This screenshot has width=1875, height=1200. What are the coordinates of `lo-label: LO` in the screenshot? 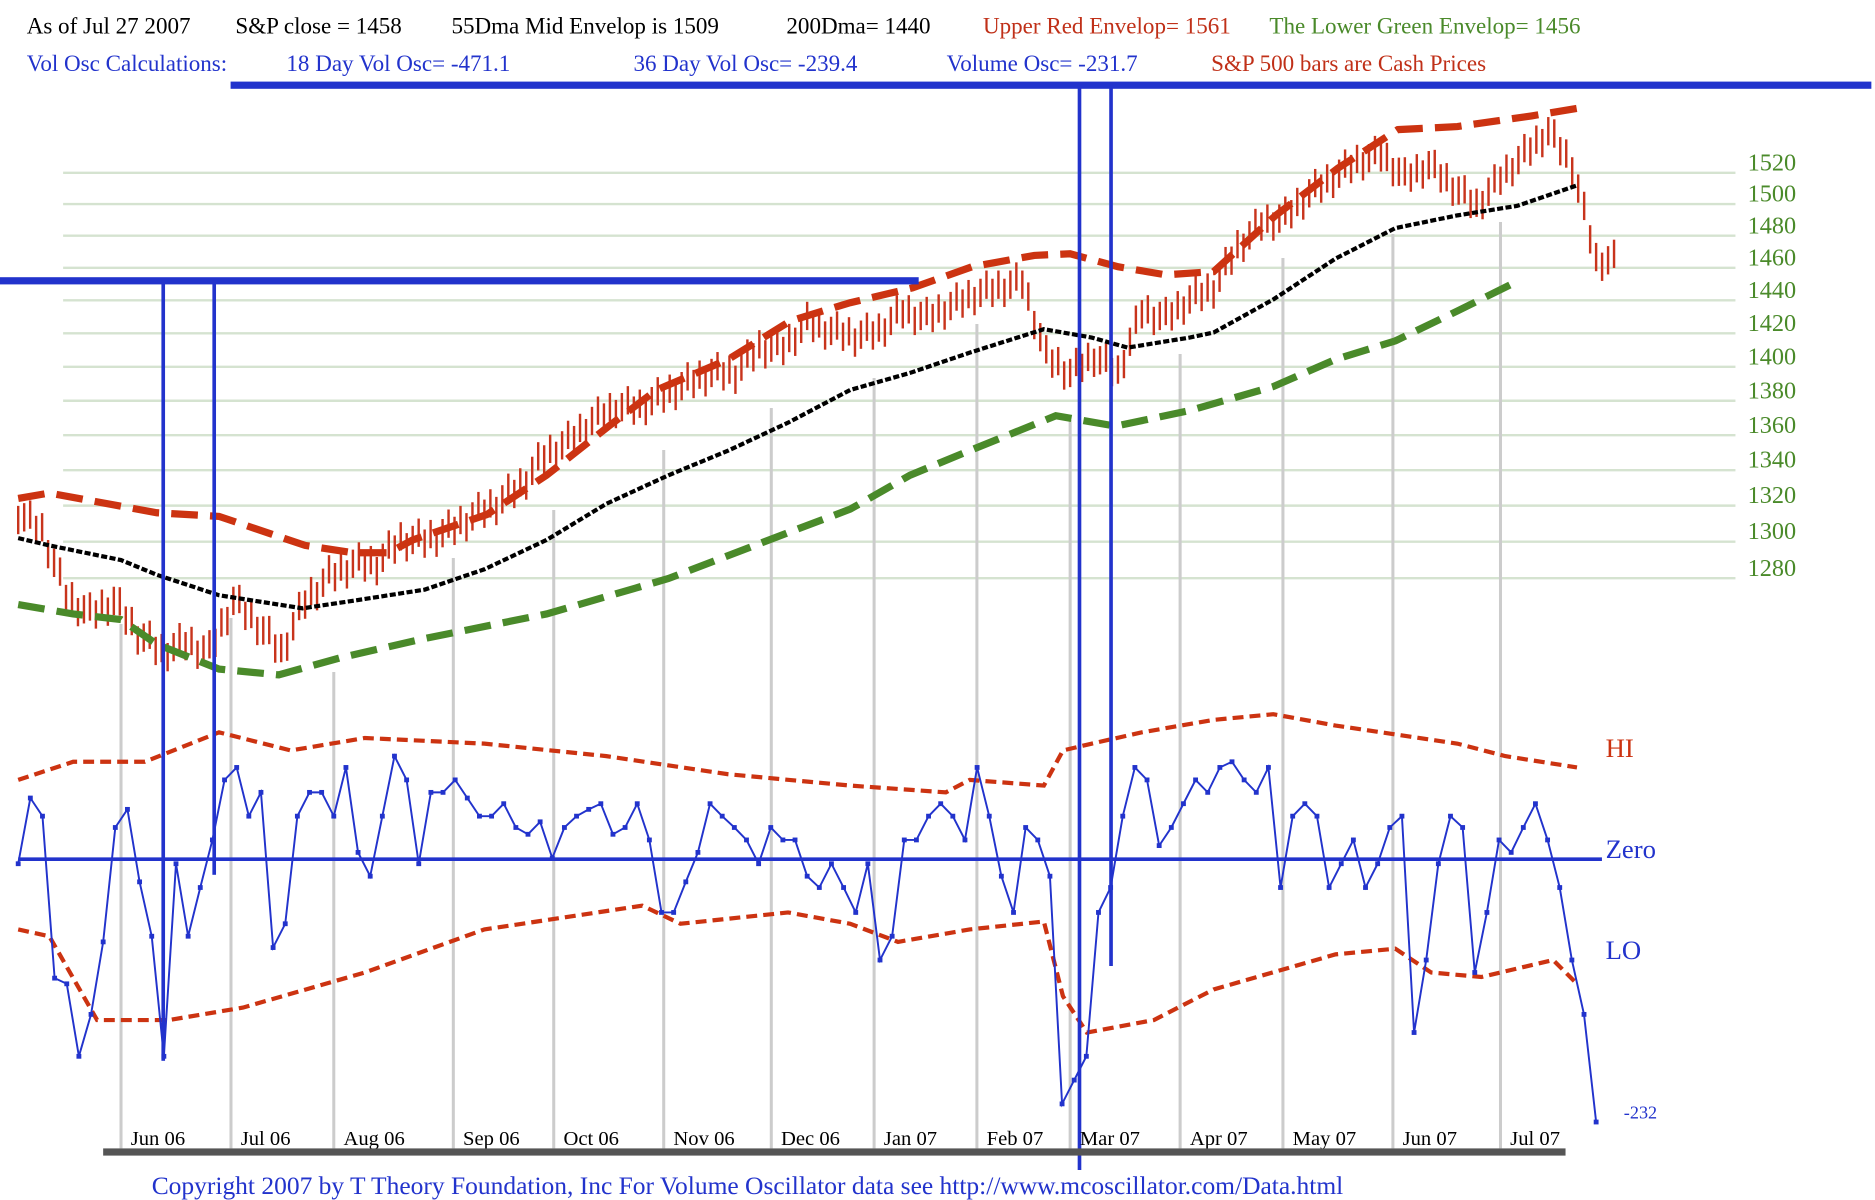 It's located at (1624, 950).